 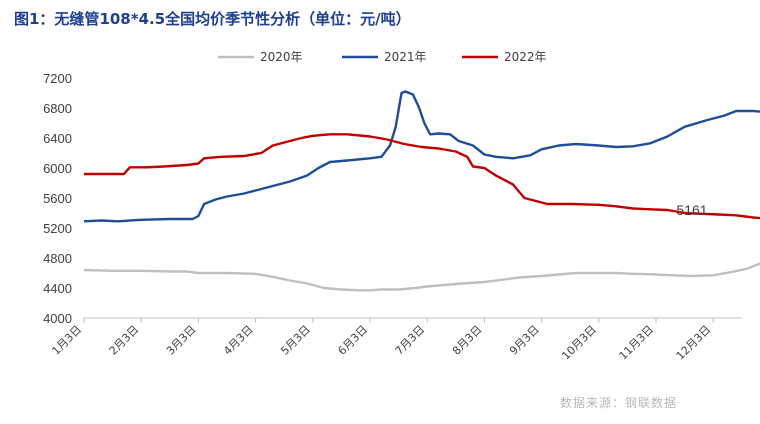 What do you see at coordinates (181, 340) in the screenshot?
I see `x-tick-label: 3月3日` at bounding box center [181, 340].